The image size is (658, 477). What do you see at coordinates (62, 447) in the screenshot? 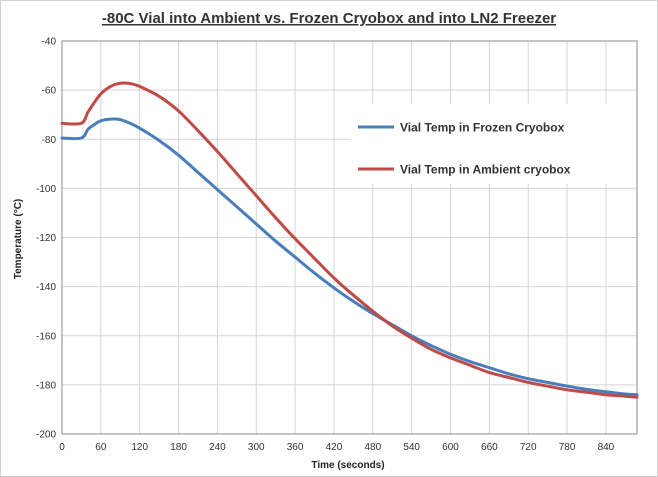
I see `x-tick-label: 0` at bounding box center [62, 447].